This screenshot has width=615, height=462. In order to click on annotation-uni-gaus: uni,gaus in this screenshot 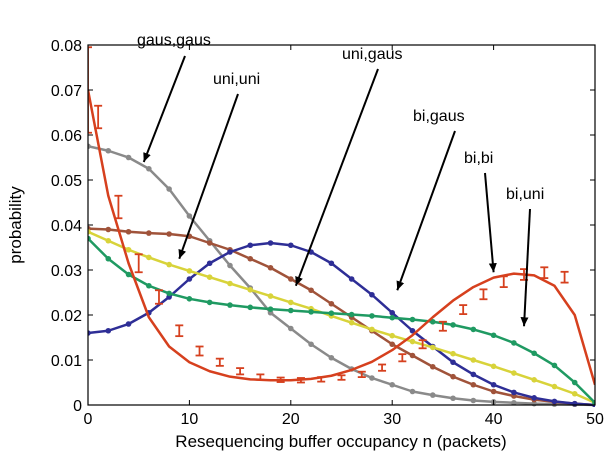, I will do `click(348, 166)`.